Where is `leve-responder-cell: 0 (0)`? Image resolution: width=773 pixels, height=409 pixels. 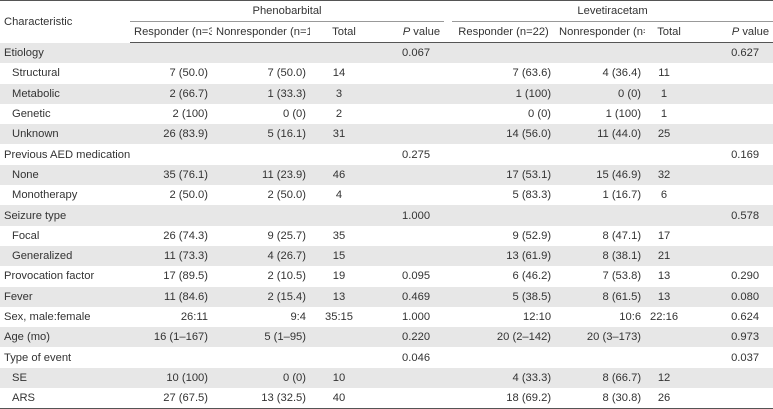
leve-responder-cell: 0 (0) is located at coordinates (540, 114).